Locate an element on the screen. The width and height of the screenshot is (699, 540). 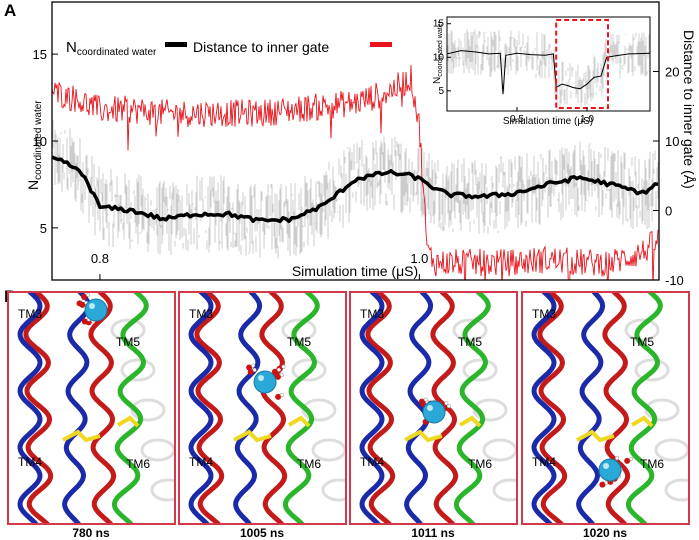
inset-x-tick-label: 1.0 is located at coordinates (587, 119).